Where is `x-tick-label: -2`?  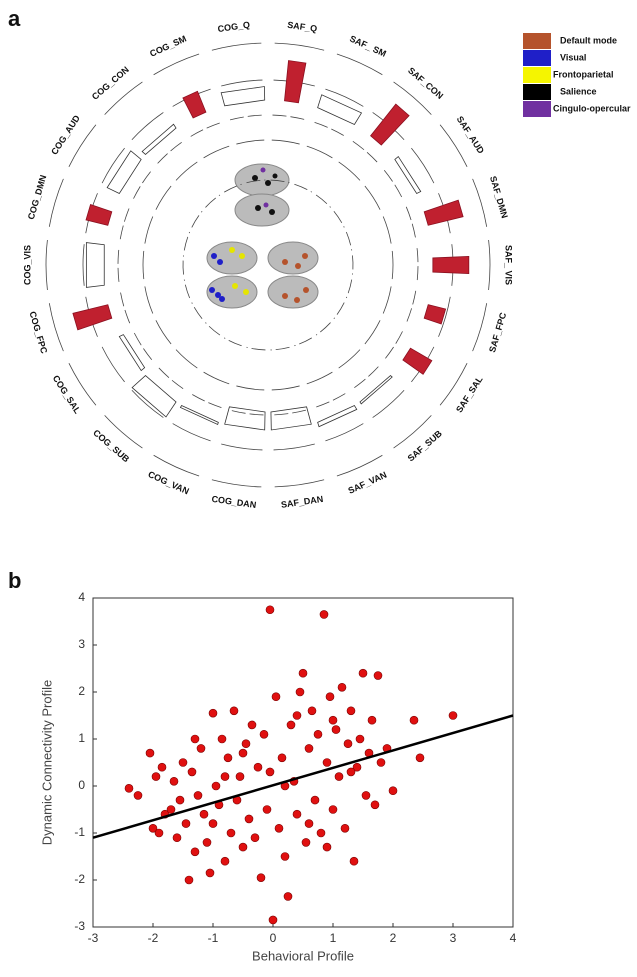
x-tick-label: -2 is located at coordinates (153, 938).